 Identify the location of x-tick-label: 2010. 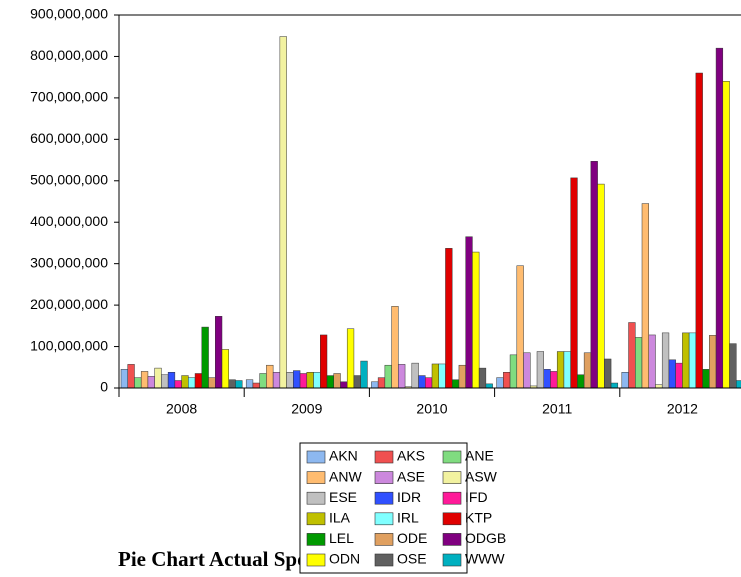
(431, 409).